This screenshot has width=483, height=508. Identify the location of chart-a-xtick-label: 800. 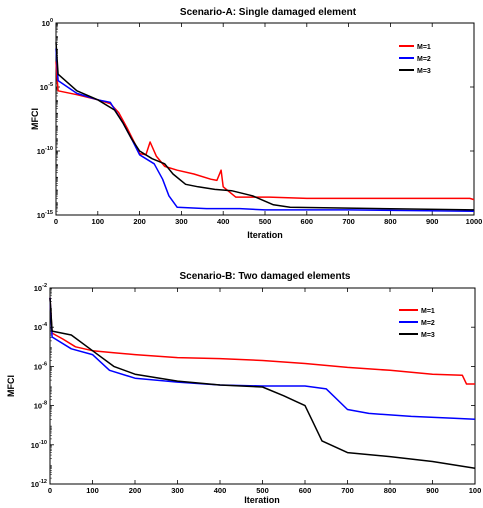
(390, 221).